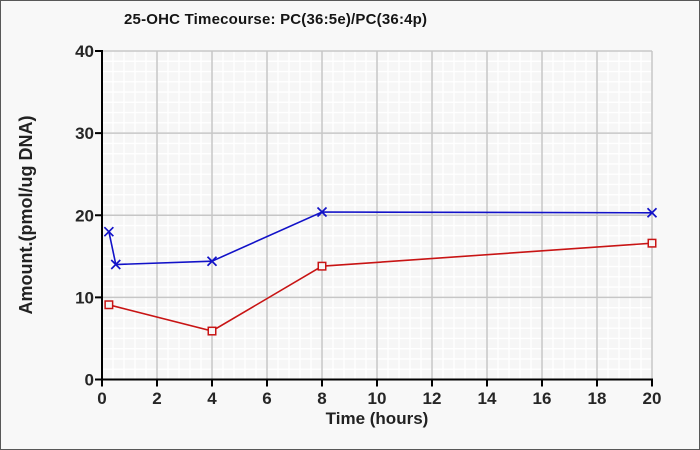 This screenshot has height=450, width=700. I want to click on y-tick-label: 30, so click(84, 133).